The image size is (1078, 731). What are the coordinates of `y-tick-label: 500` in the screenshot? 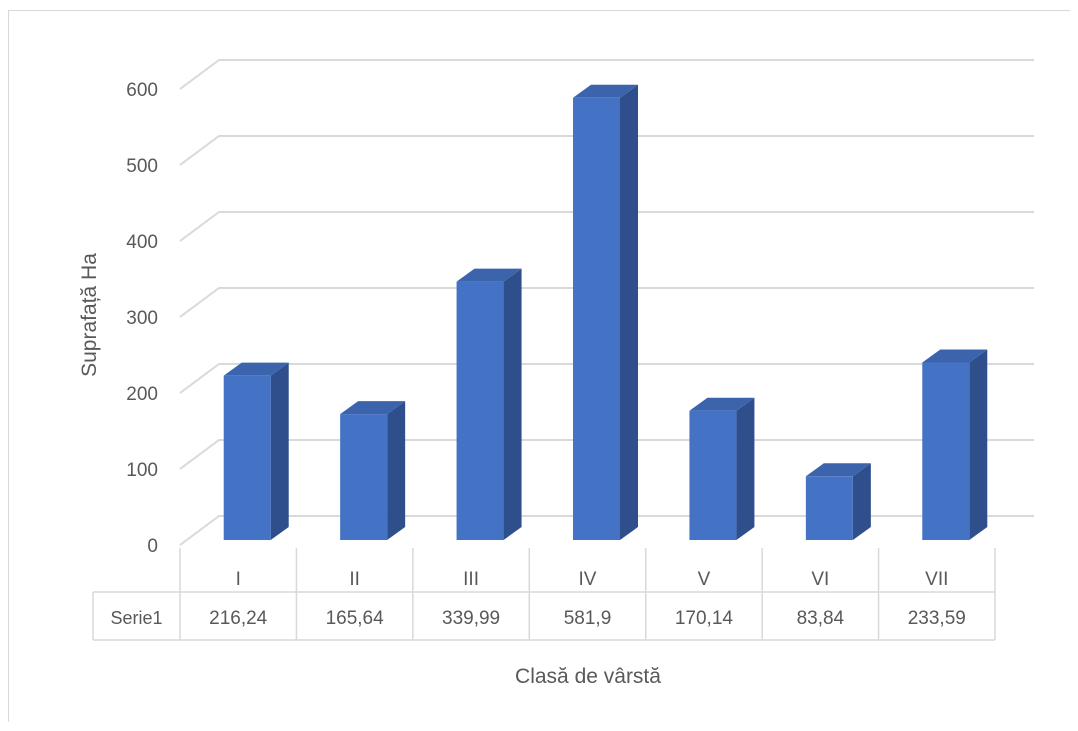 It's located at (142, 166).